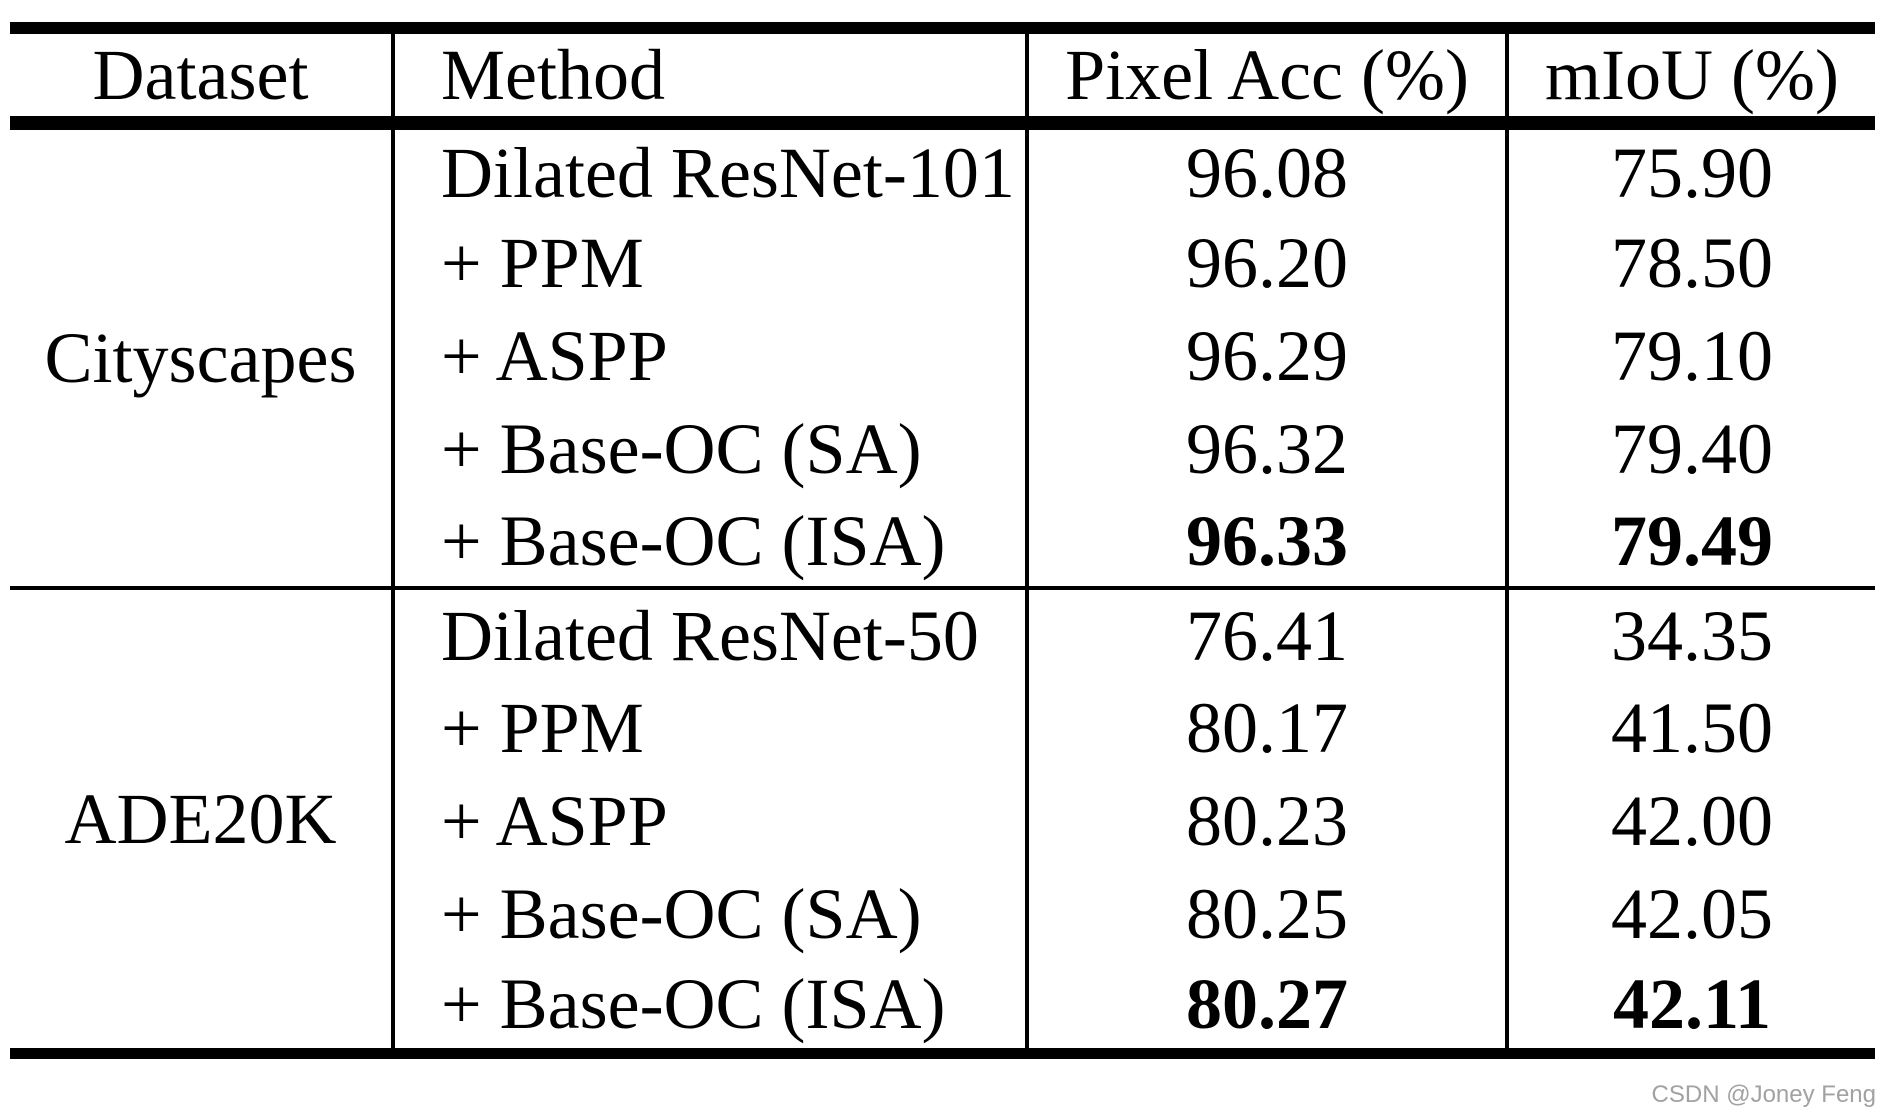 Image resolution: width=1882 pixels, height=1112 pixels. What do you see at coordinates (201, 79) in the screenshot?
I see `header-dataset: Dataset` at bounding box center [201, 79].